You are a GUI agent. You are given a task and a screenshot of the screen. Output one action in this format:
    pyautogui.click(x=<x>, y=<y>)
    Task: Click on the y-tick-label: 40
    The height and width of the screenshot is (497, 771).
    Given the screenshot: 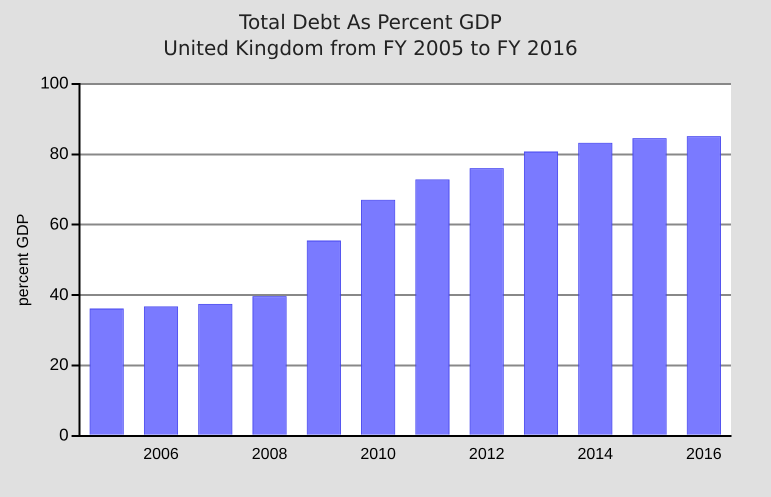 What is the action you would take?
    pyautogui.click(x=59, y=294)
    